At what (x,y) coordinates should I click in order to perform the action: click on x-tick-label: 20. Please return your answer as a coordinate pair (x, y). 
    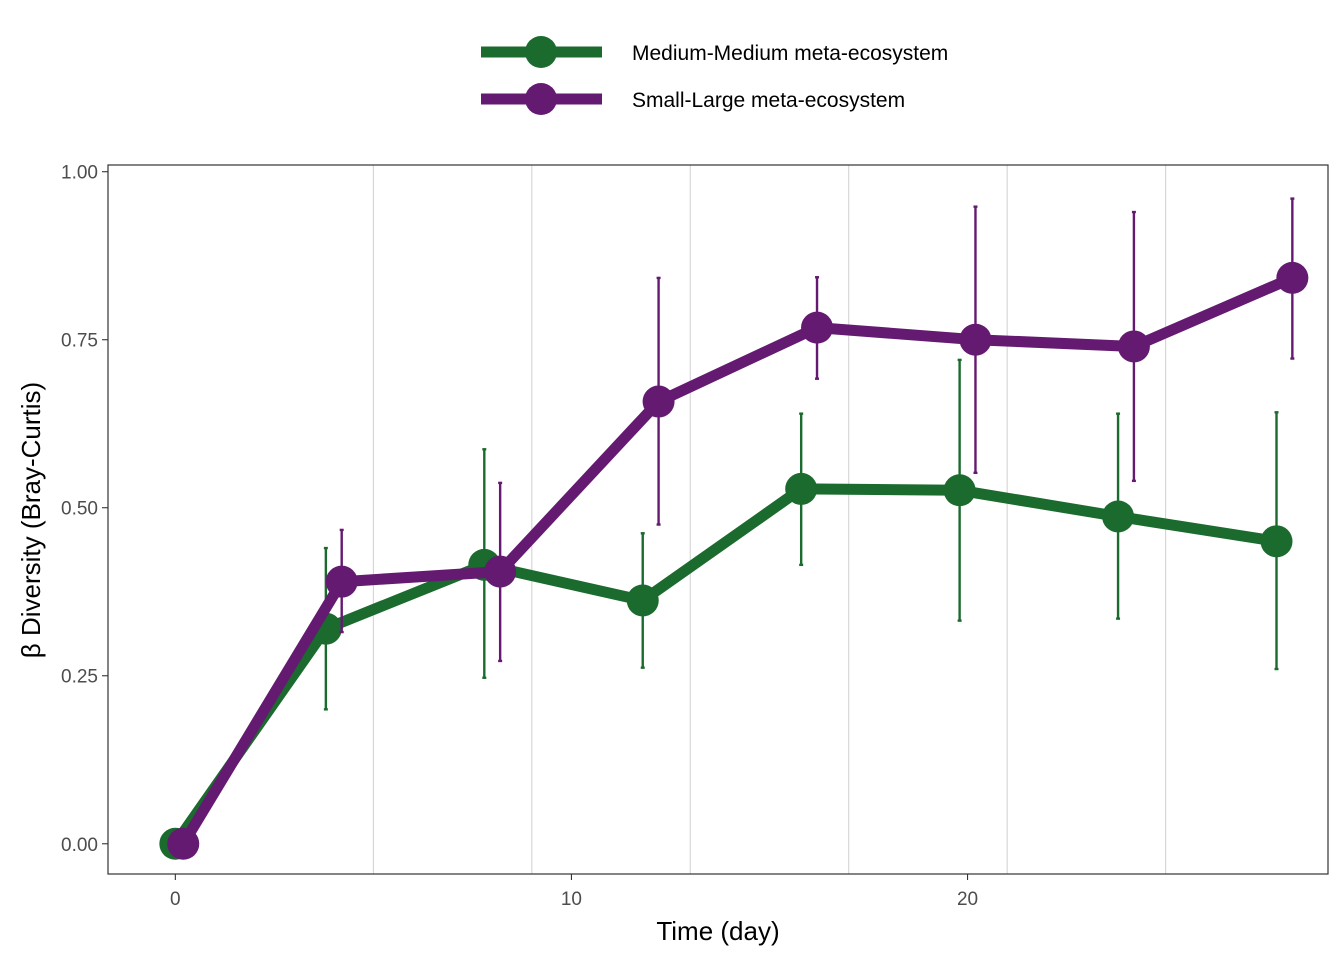
    Looking at the image, I should click on (967, 899).